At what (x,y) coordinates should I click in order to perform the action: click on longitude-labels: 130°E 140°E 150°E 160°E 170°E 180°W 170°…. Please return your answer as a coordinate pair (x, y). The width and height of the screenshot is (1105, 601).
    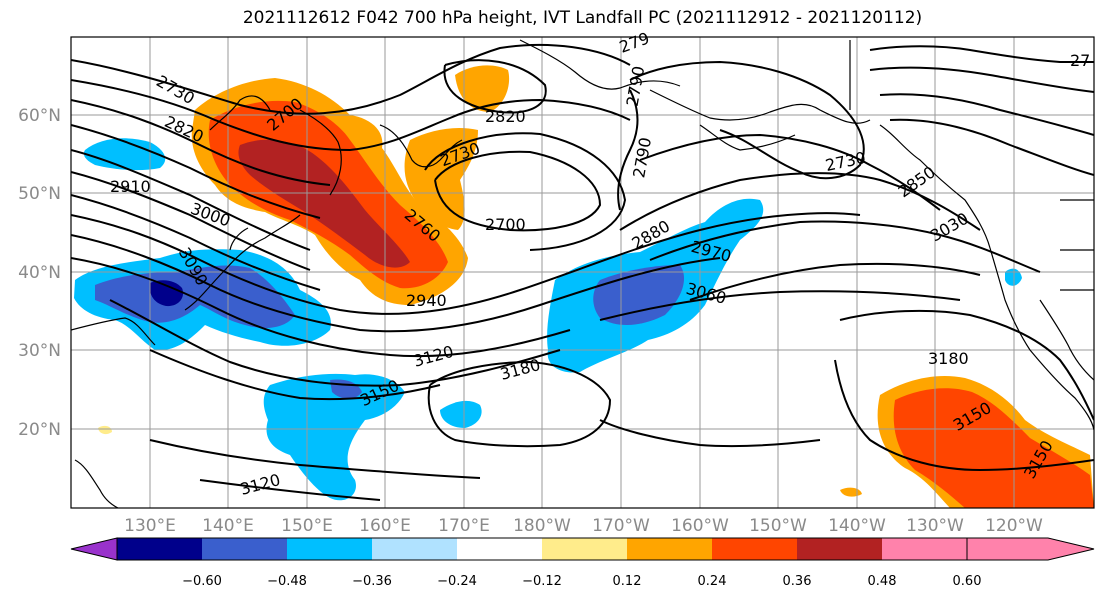
    Looking at the image, I should click on (583, 526).